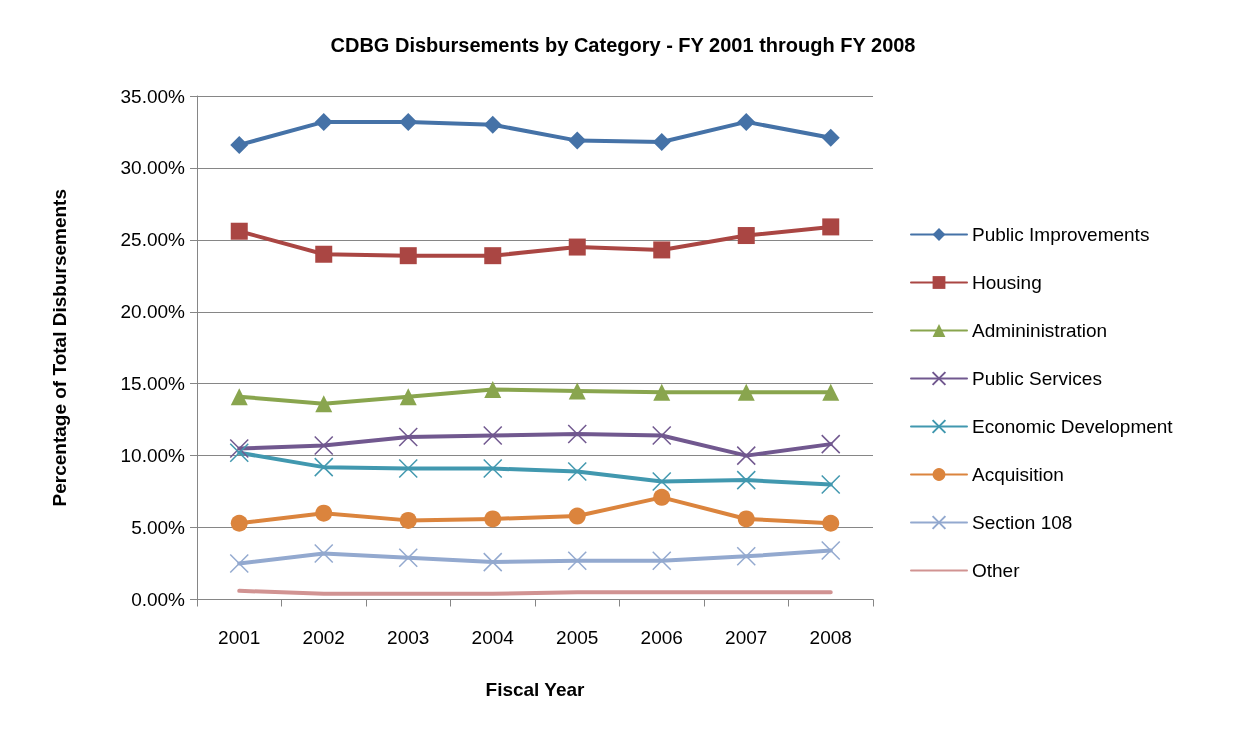 This screenshot has width=1242, height=734. Describe the element at coordinates (1037, 378) in the screenshot. I see `legend-label: Public Services` at that location.